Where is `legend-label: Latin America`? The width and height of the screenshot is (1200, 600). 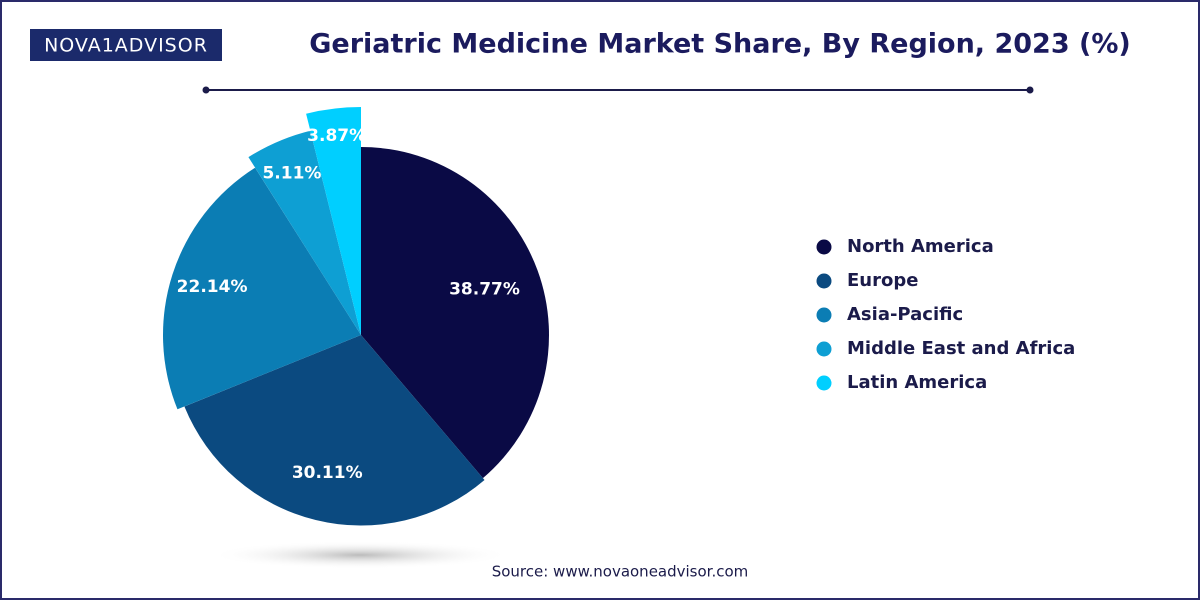
legend-label: Latin America is located at coordinates (917, 382).